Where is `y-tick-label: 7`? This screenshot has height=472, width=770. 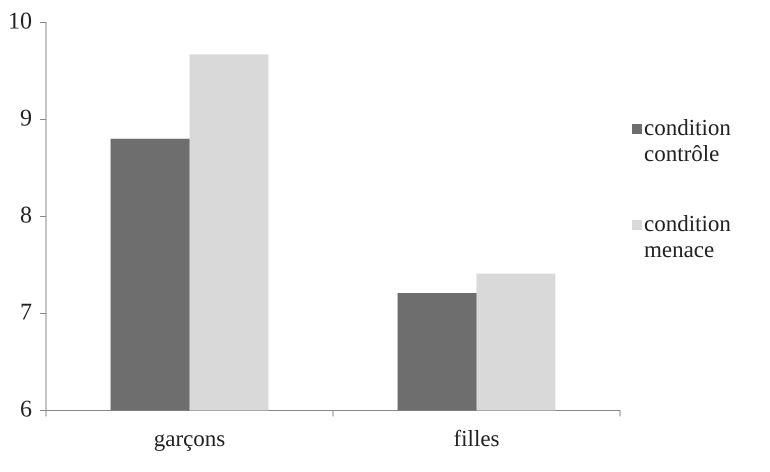
y-tick-label: 7 is located at coordinates (26, 313).